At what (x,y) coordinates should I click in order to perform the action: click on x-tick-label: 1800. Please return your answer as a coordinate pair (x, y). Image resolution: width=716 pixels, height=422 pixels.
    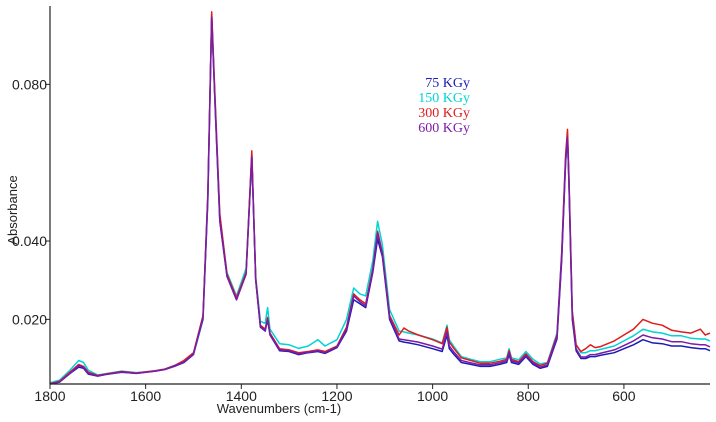
    Looking at the image, I should click on (49, 396).